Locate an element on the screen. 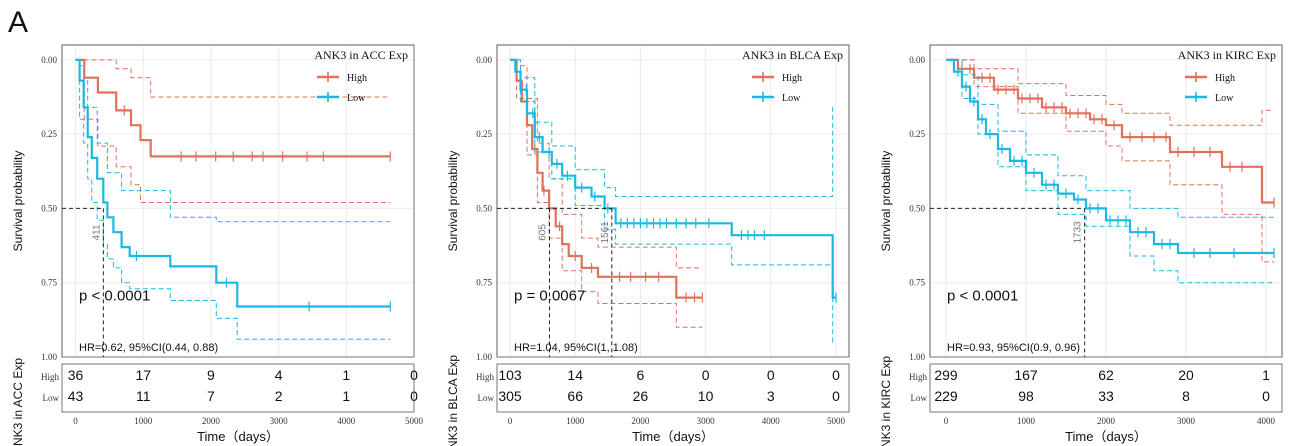  hazard-ratio-label: HR=0.93, 95%CI(0.9, 0.96) is located at coordinates (1013, 348).